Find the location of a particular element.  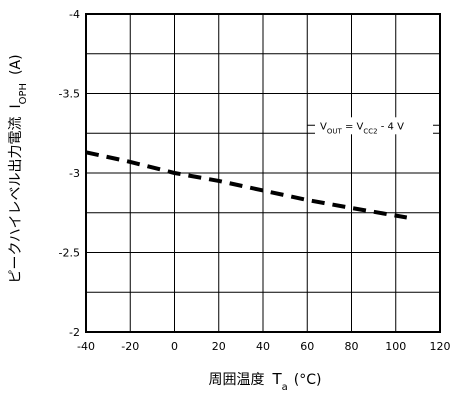

x-axis-symbol-sub: a is located at coordinates (285, 387).